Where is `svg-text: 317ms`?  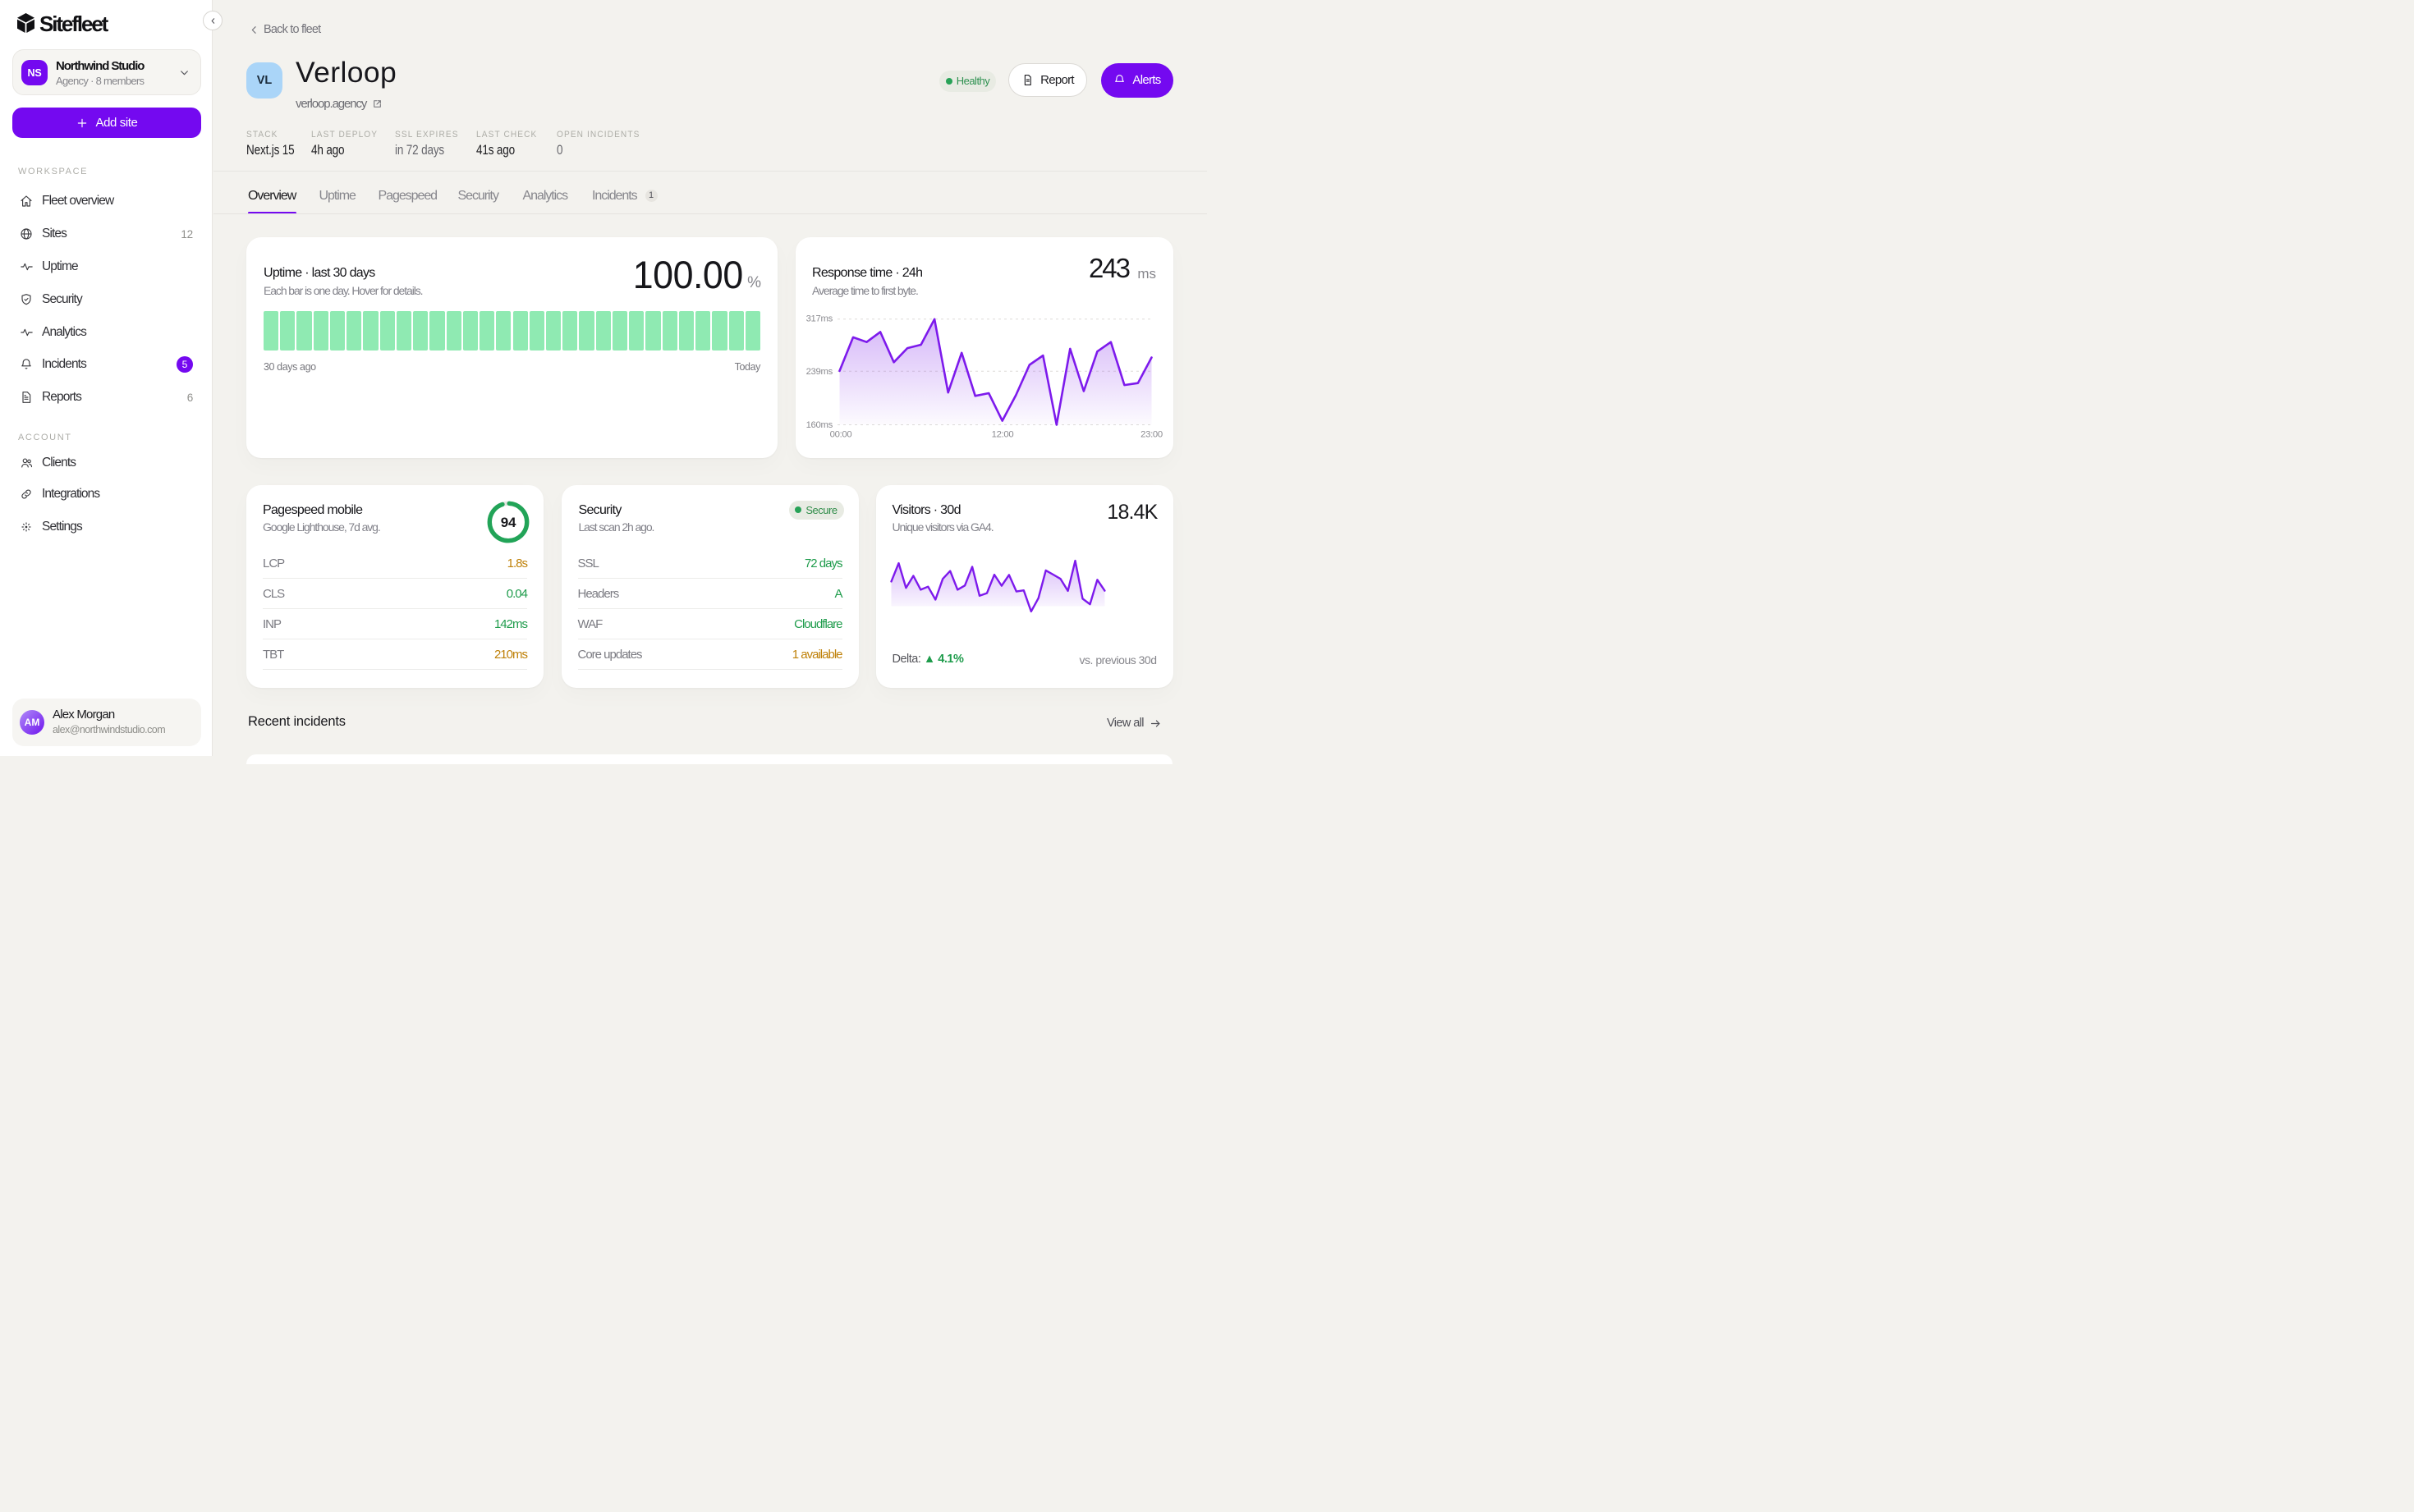 svg-text: 317ms is located at coordinates (820, 319).